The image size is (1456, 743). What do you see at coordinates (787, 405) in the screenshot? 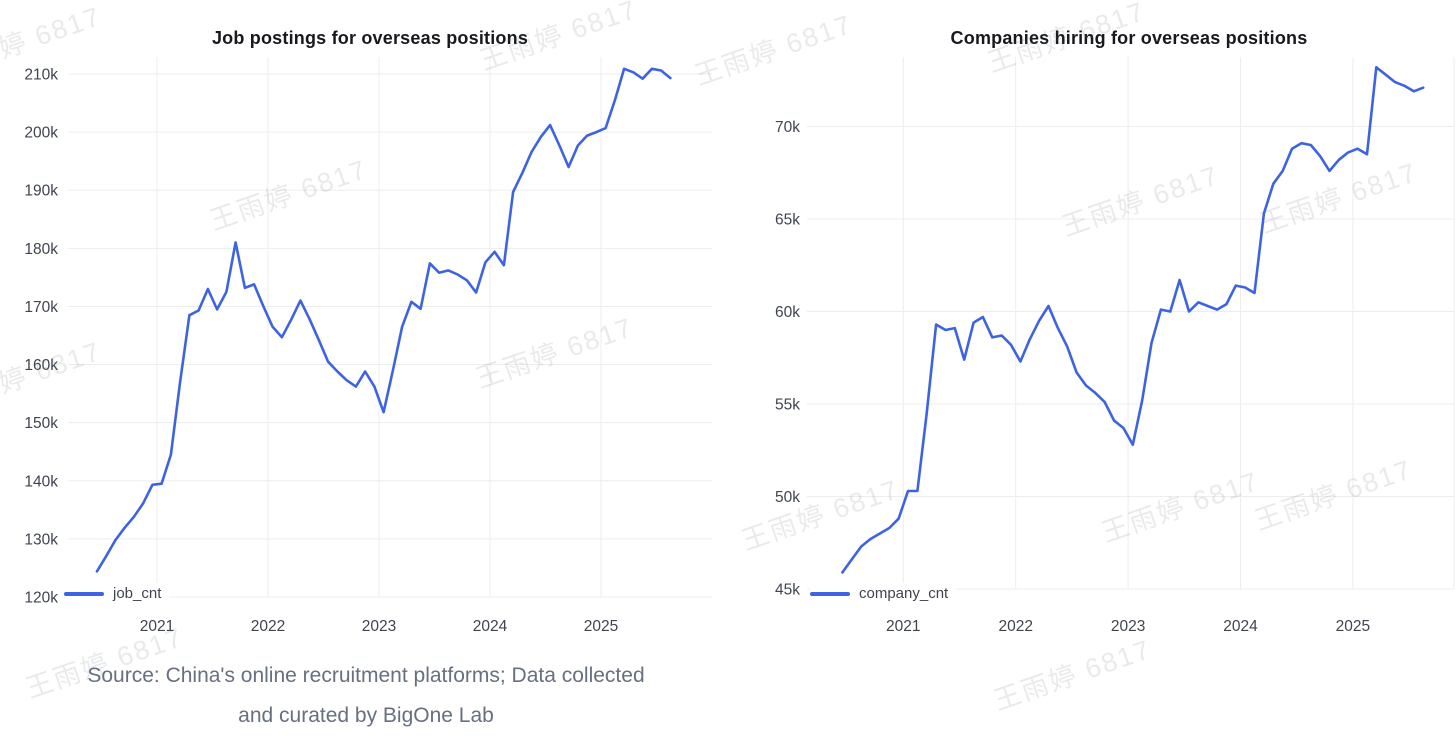
I see `y-axis-tick-label: 55k` at bounding box center [787, 405].